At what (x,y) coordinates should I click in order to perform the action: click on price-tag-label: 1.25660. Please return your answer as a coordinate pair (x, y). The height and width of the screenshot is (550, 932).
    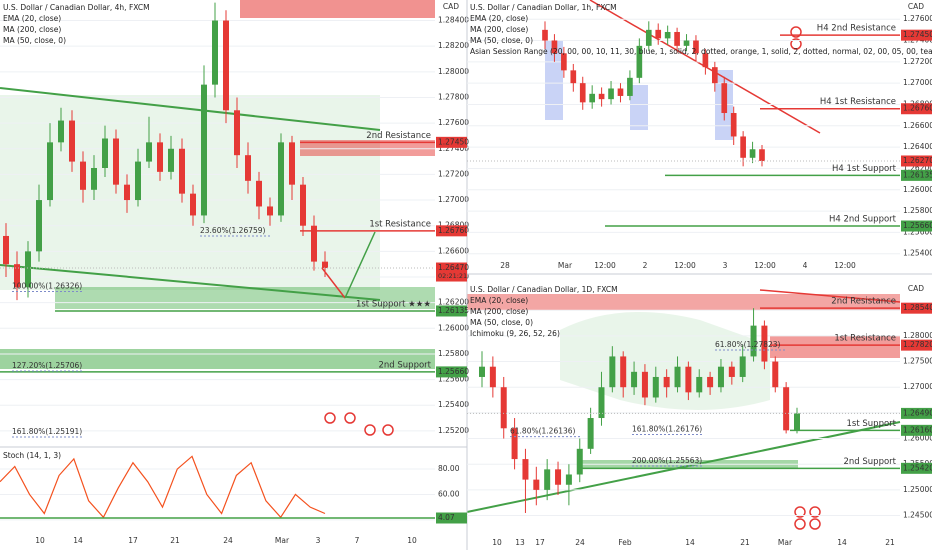
    Looking at the image, I should click on (453, 371).